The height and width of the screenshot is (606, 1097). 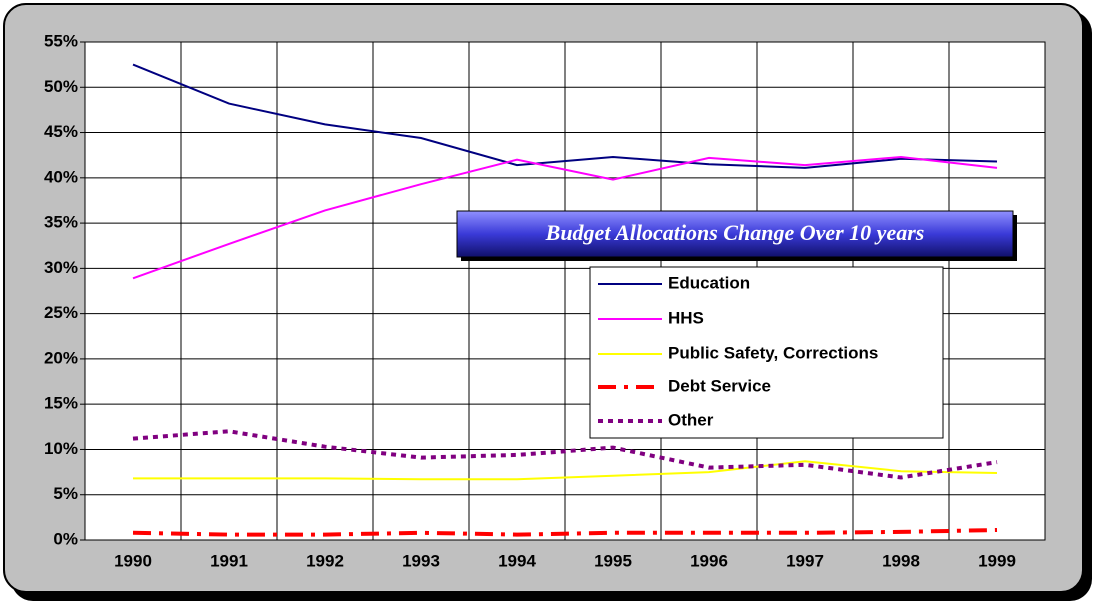 What do you see at coordinates (61, 403) in the screenshot?
I see `y-tick-label: 15%` at bounding box center [61, 403].